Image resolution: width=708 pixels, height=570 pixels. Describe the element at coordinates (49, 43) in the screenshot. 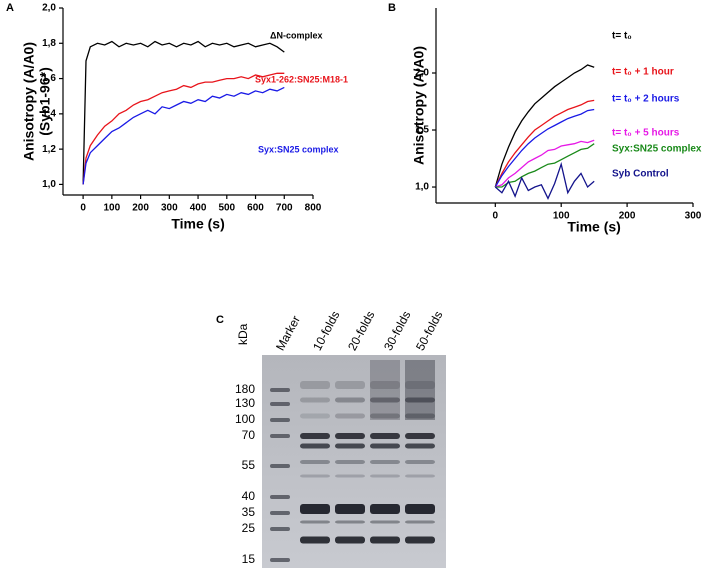

I see `y-tick-label: 1,8` at that location.